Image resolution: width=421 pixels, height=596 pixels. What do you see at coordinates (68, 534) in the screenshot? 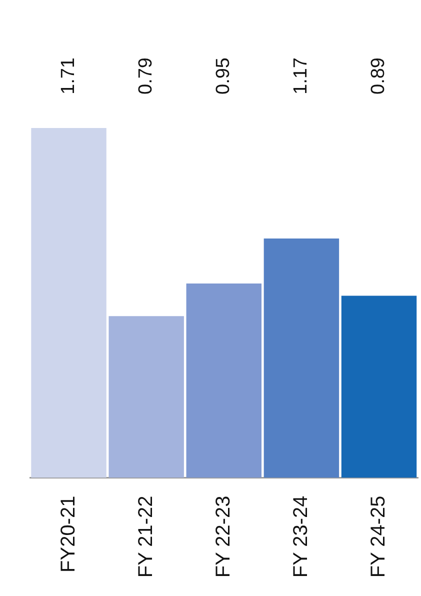
I see `x-tick-label: FY20-21` at bounding box center [68, 534].